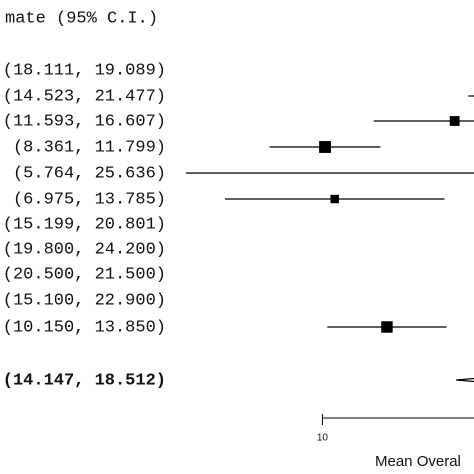  I want to click on header: mate (95% C.I.), so click(81, 18).